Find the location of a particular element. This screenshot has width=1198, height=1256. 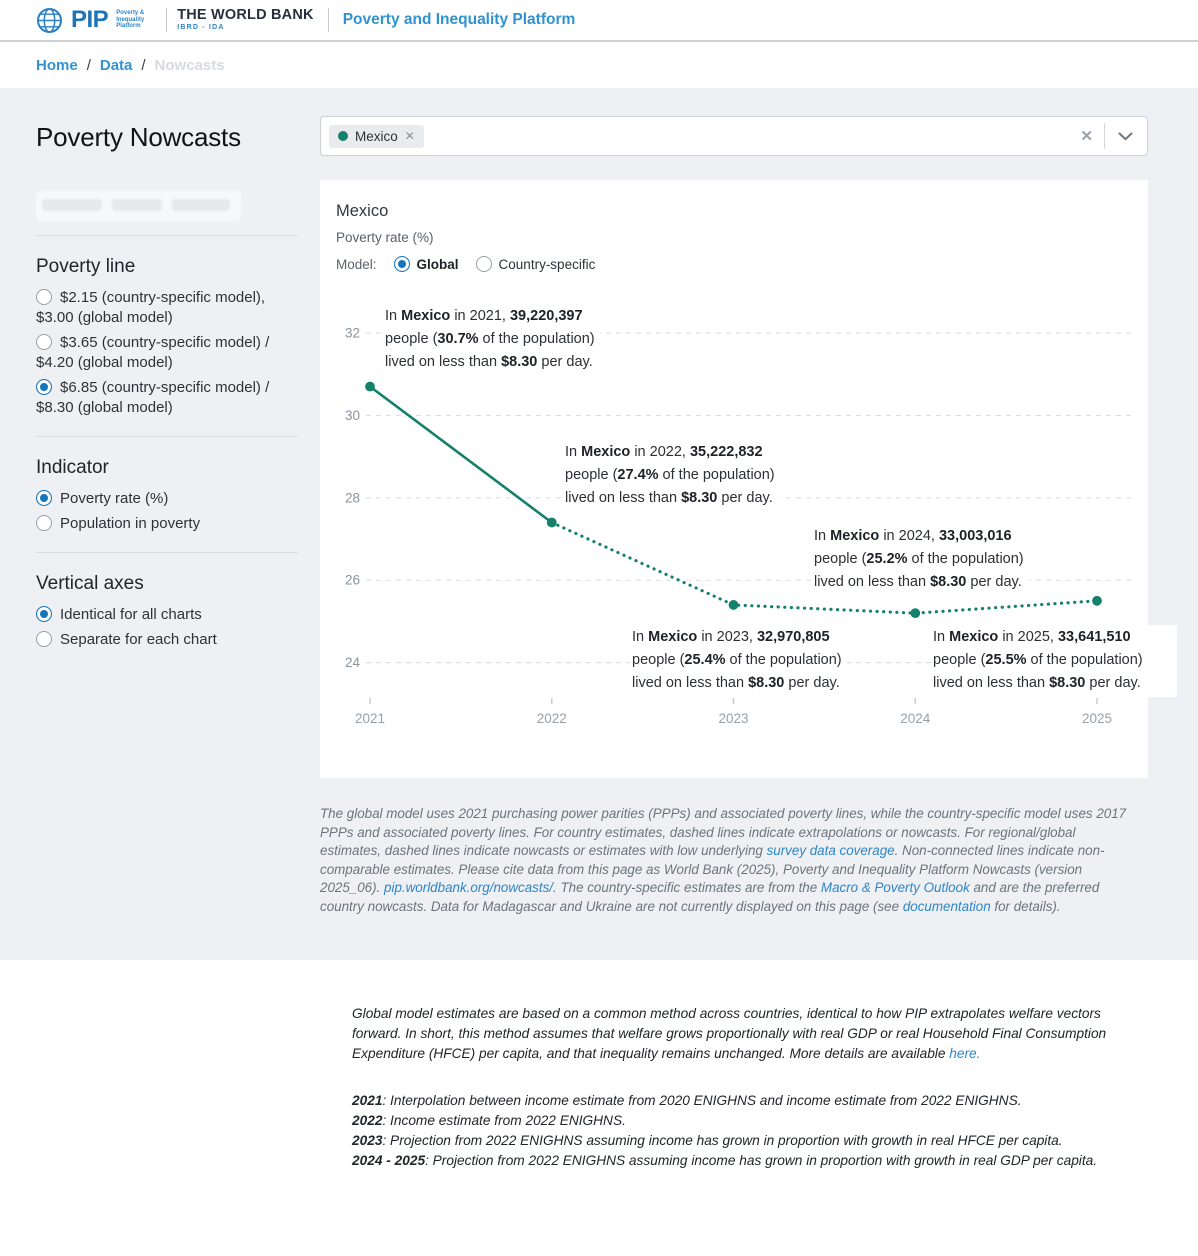

svg-text: 32 is located at coordinates (352, 333).